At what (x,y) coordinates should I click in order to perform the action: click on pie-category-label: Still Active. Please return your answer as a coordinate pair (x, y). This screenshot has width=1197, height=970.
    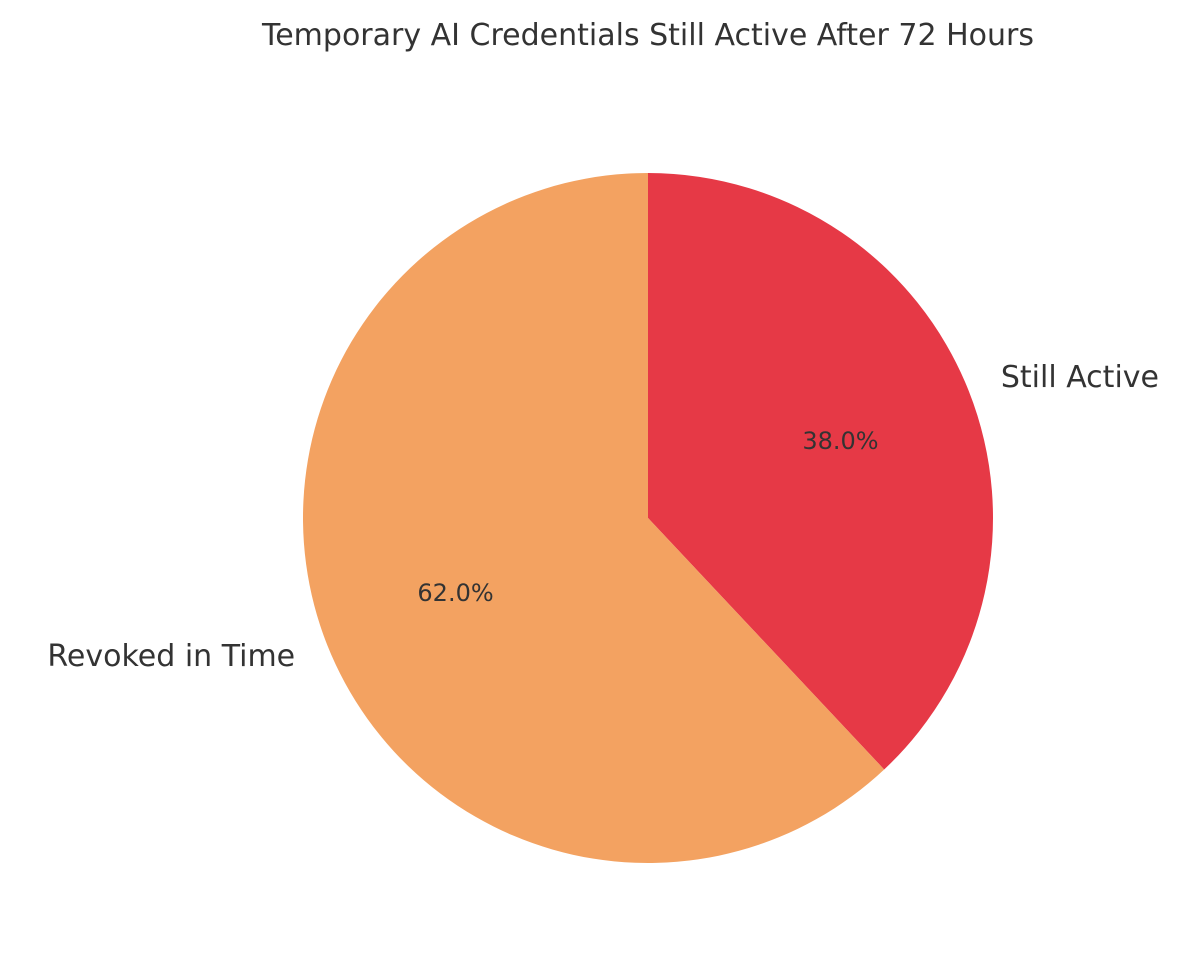
    Looking at the image, I should click on (1080, 377).